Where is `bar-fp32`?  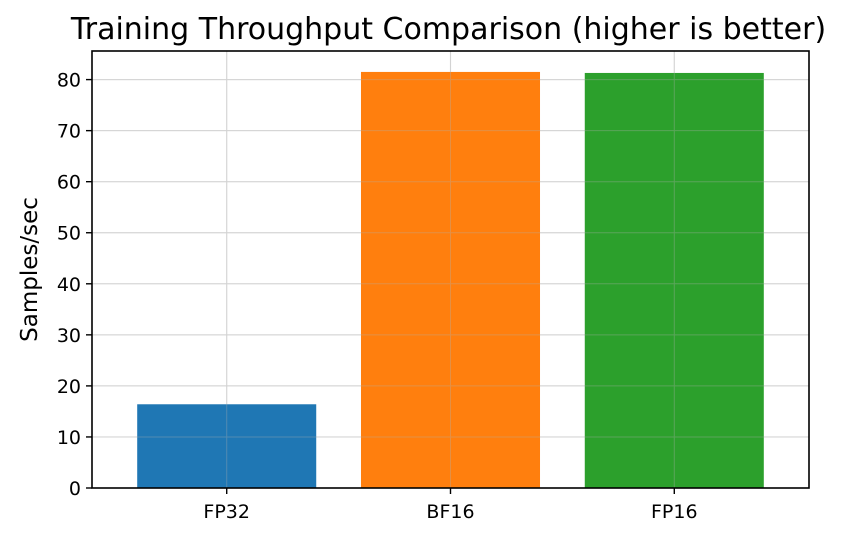 bar-fp32 is located at coordinates (227, 446).